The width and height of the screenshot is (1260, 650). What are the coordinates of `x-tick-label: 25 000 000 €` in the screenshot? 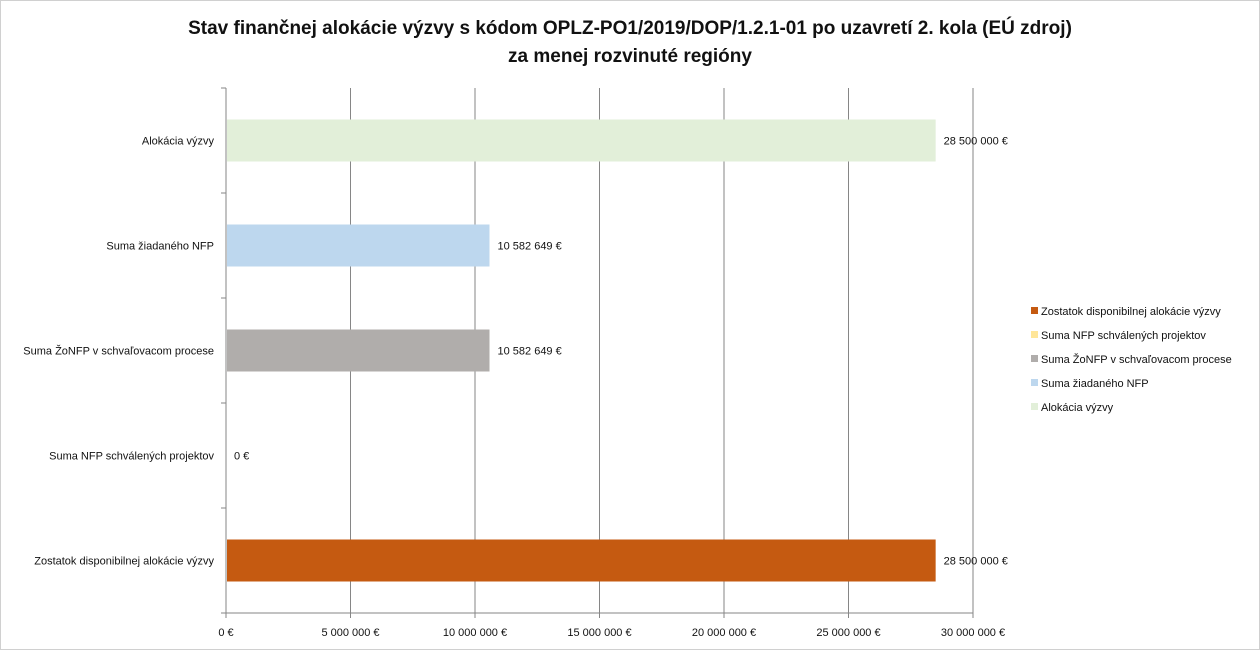 It's located at (848, 633).